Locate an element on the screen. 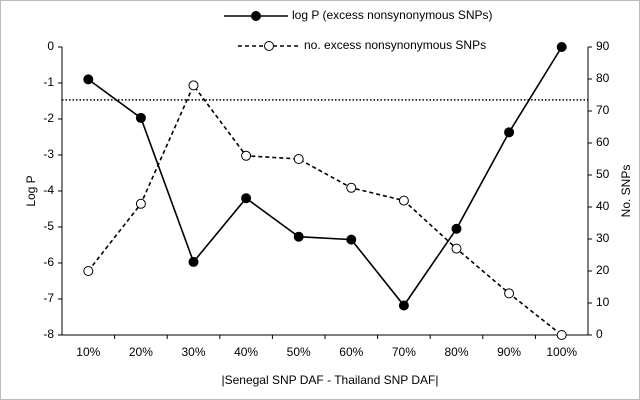  y2-tick-label: 20 is located at coordinates (603, 270).